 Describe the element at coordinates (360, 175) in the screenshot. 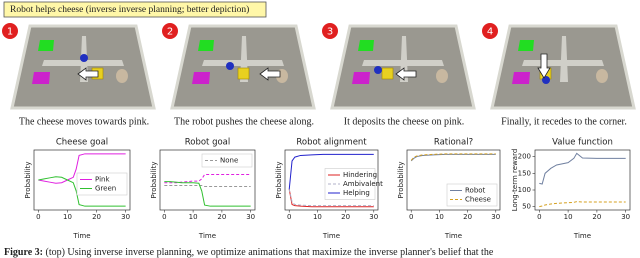

I see `legend-label: Hindering` at that location.